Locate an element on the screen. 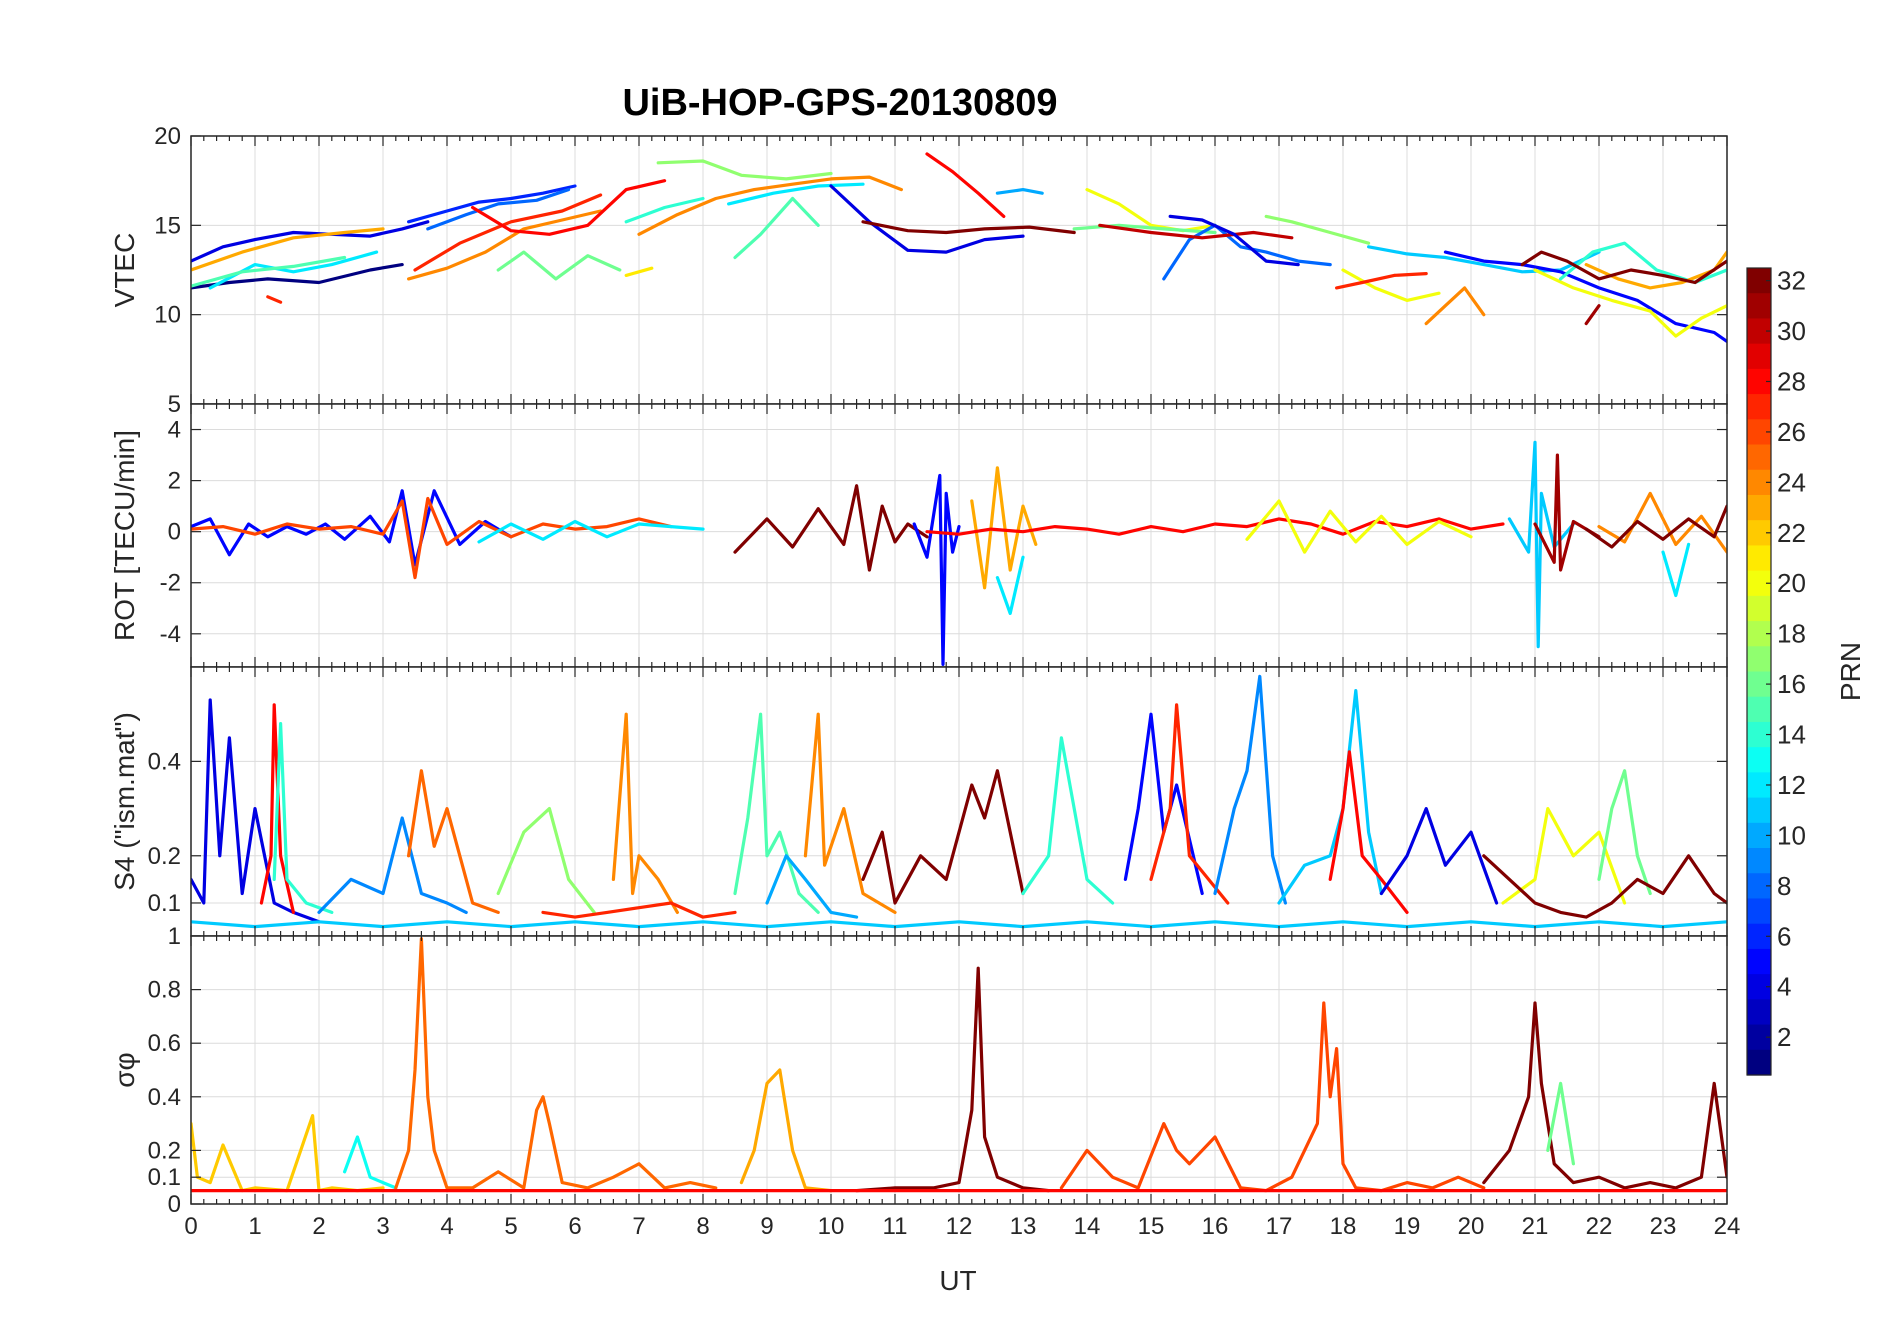 The height and width of the screenshot is (1330, 1902). colorbar-tick-label: 28 is located at coordinates (1791, 381).